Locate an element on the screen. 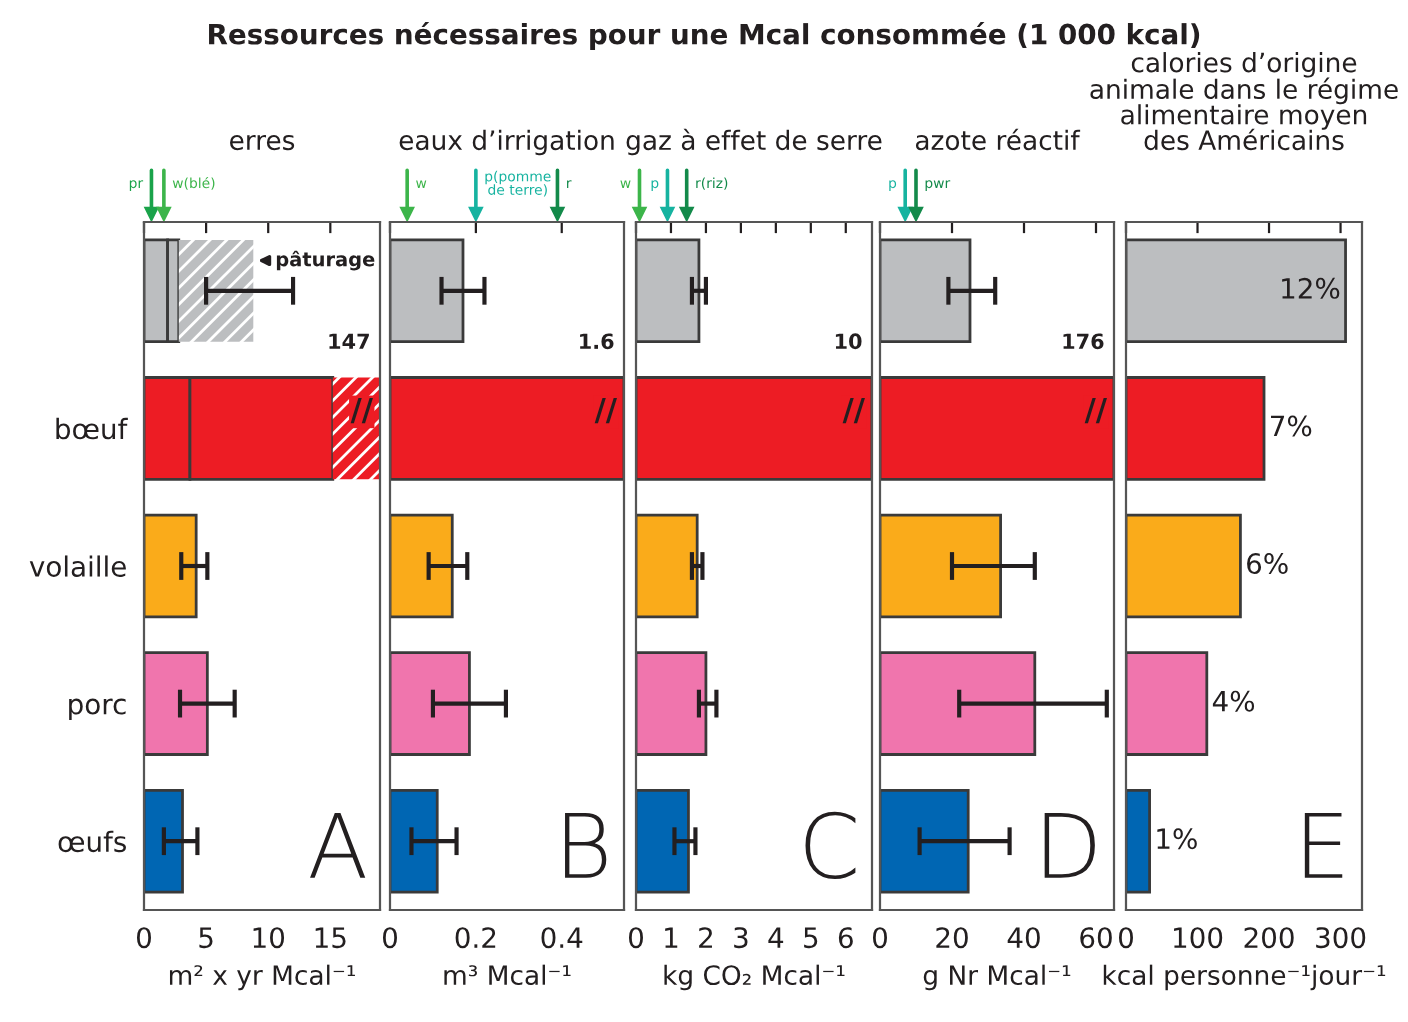 The height and width of the screenshot is (1022, 1408). chart-title: eaux d’irrigation is located at coordinates (506, 142).